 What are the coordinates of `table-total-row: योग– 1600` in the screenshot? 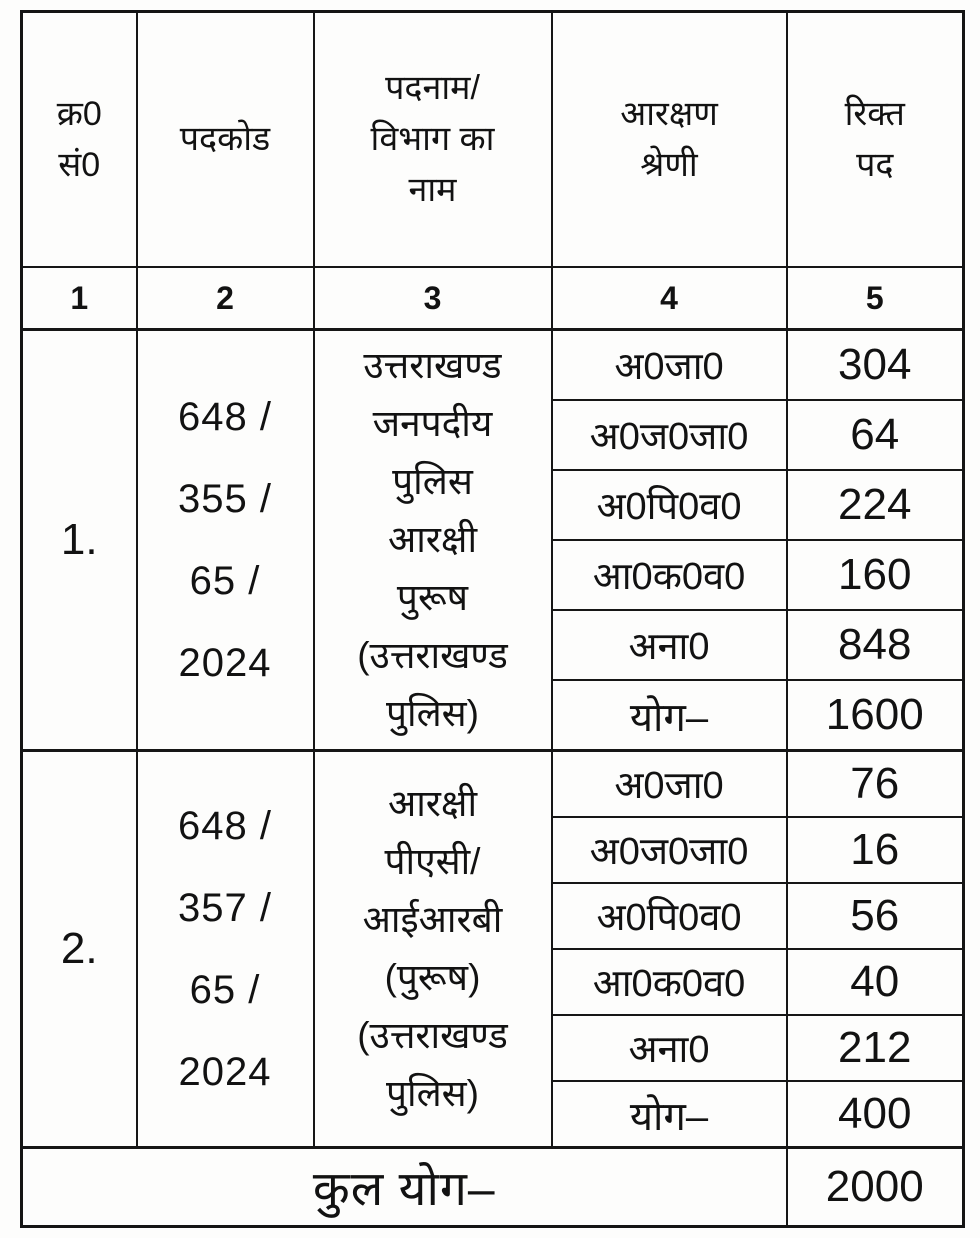 It's located at (493, 715).